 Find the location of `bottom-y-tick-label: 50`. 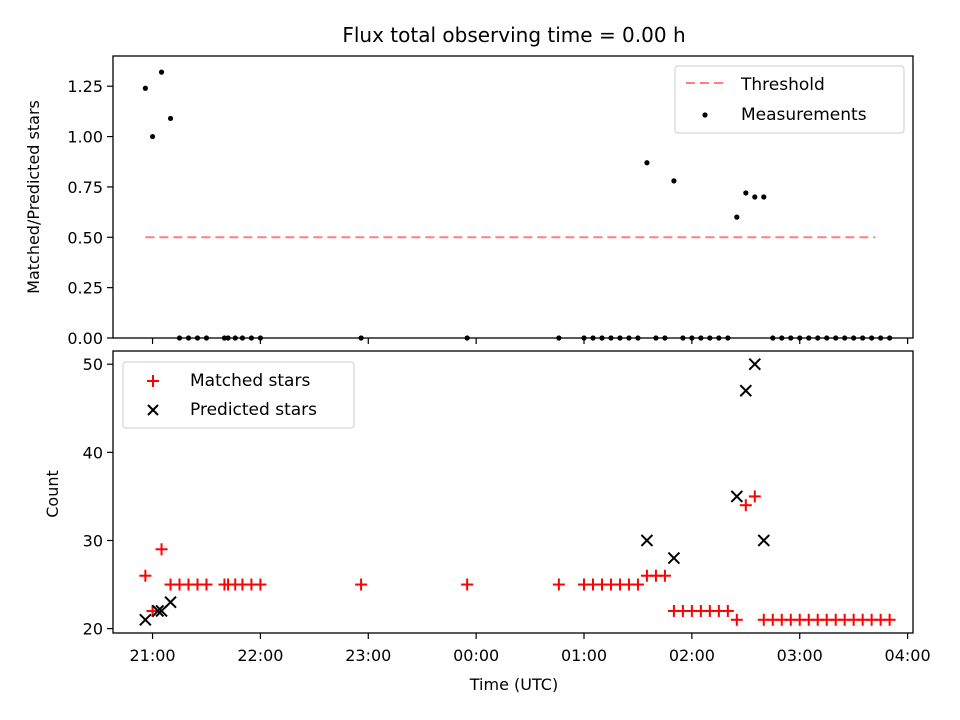

bottom-y-tick-label: 50 is located at coordinates (93, 364).